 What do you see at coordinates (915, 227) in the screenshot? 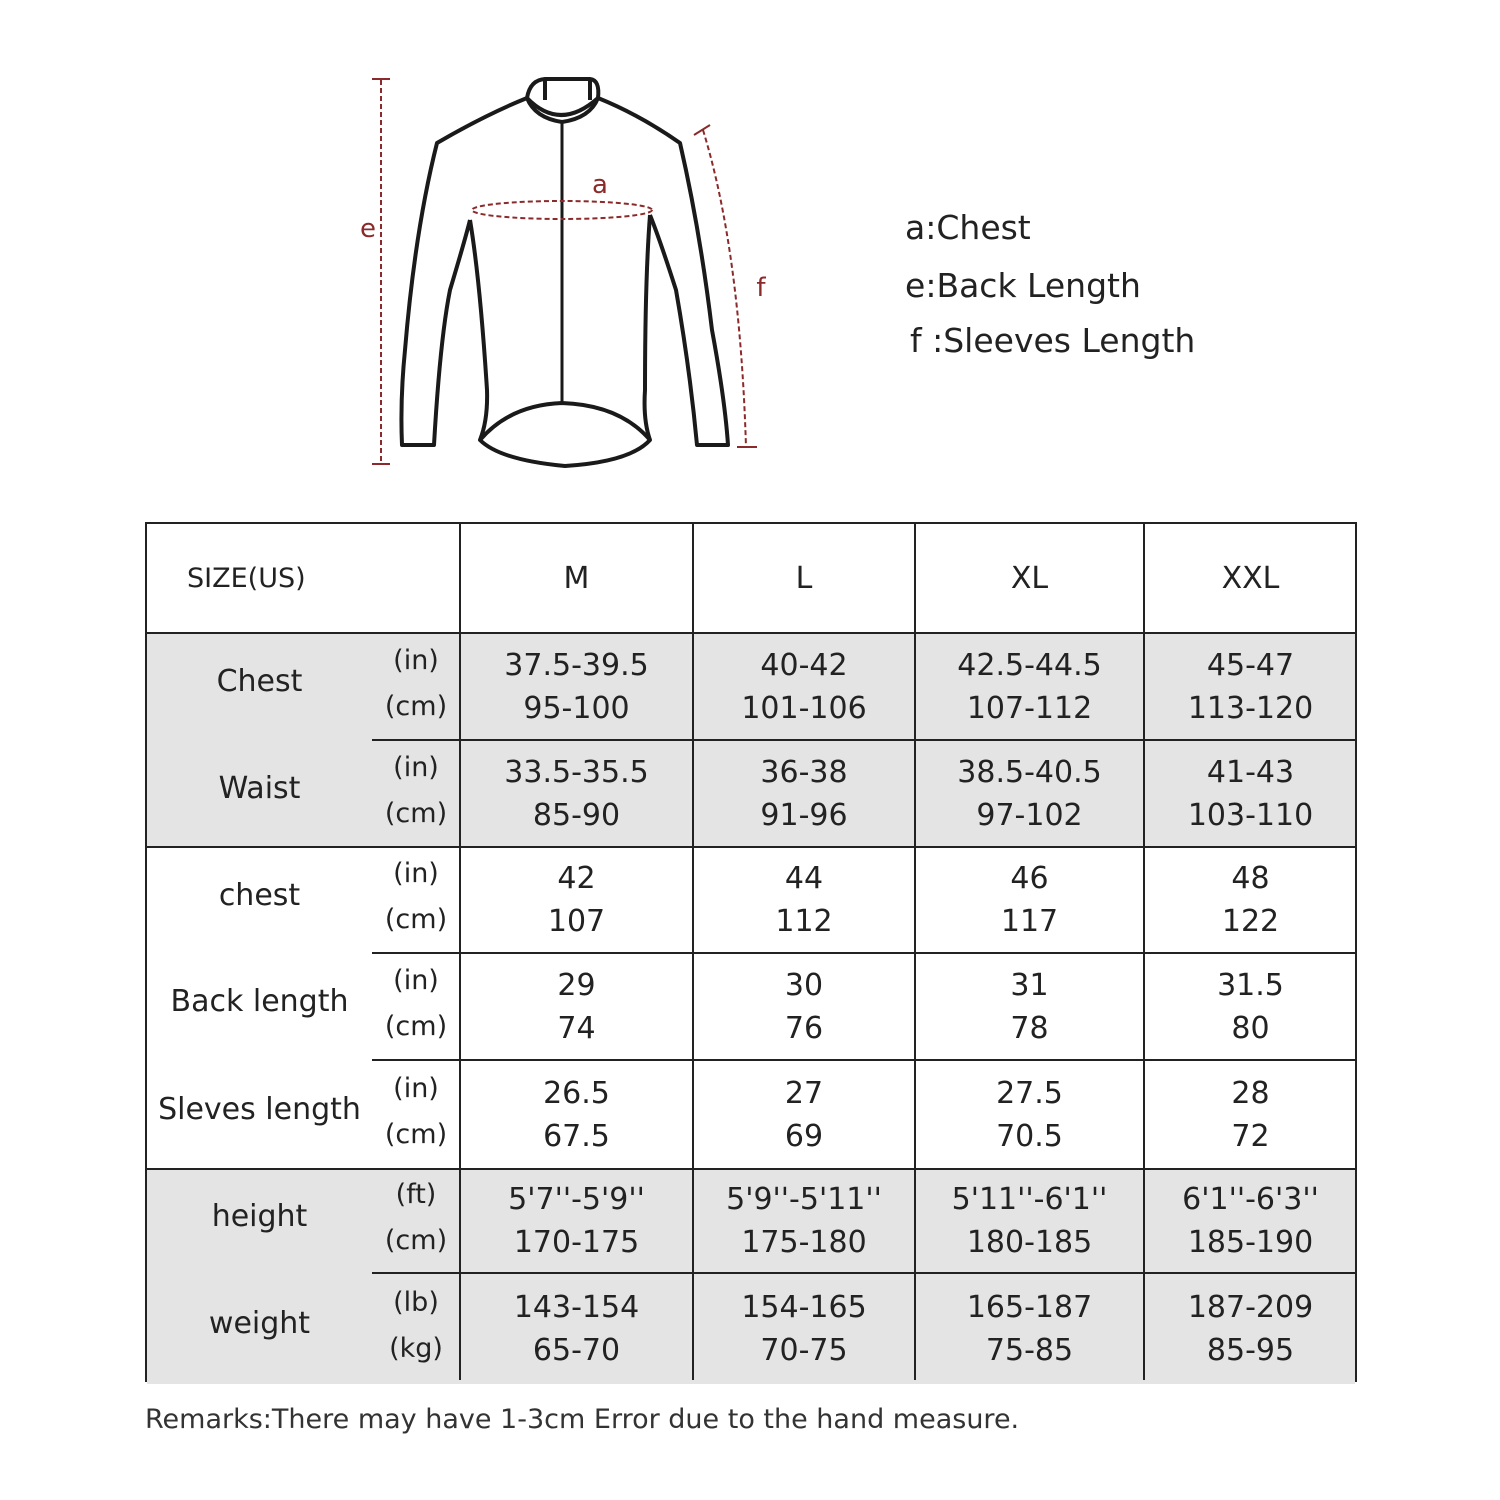
I see `legend-key: a` at bounding box center [915, 227].